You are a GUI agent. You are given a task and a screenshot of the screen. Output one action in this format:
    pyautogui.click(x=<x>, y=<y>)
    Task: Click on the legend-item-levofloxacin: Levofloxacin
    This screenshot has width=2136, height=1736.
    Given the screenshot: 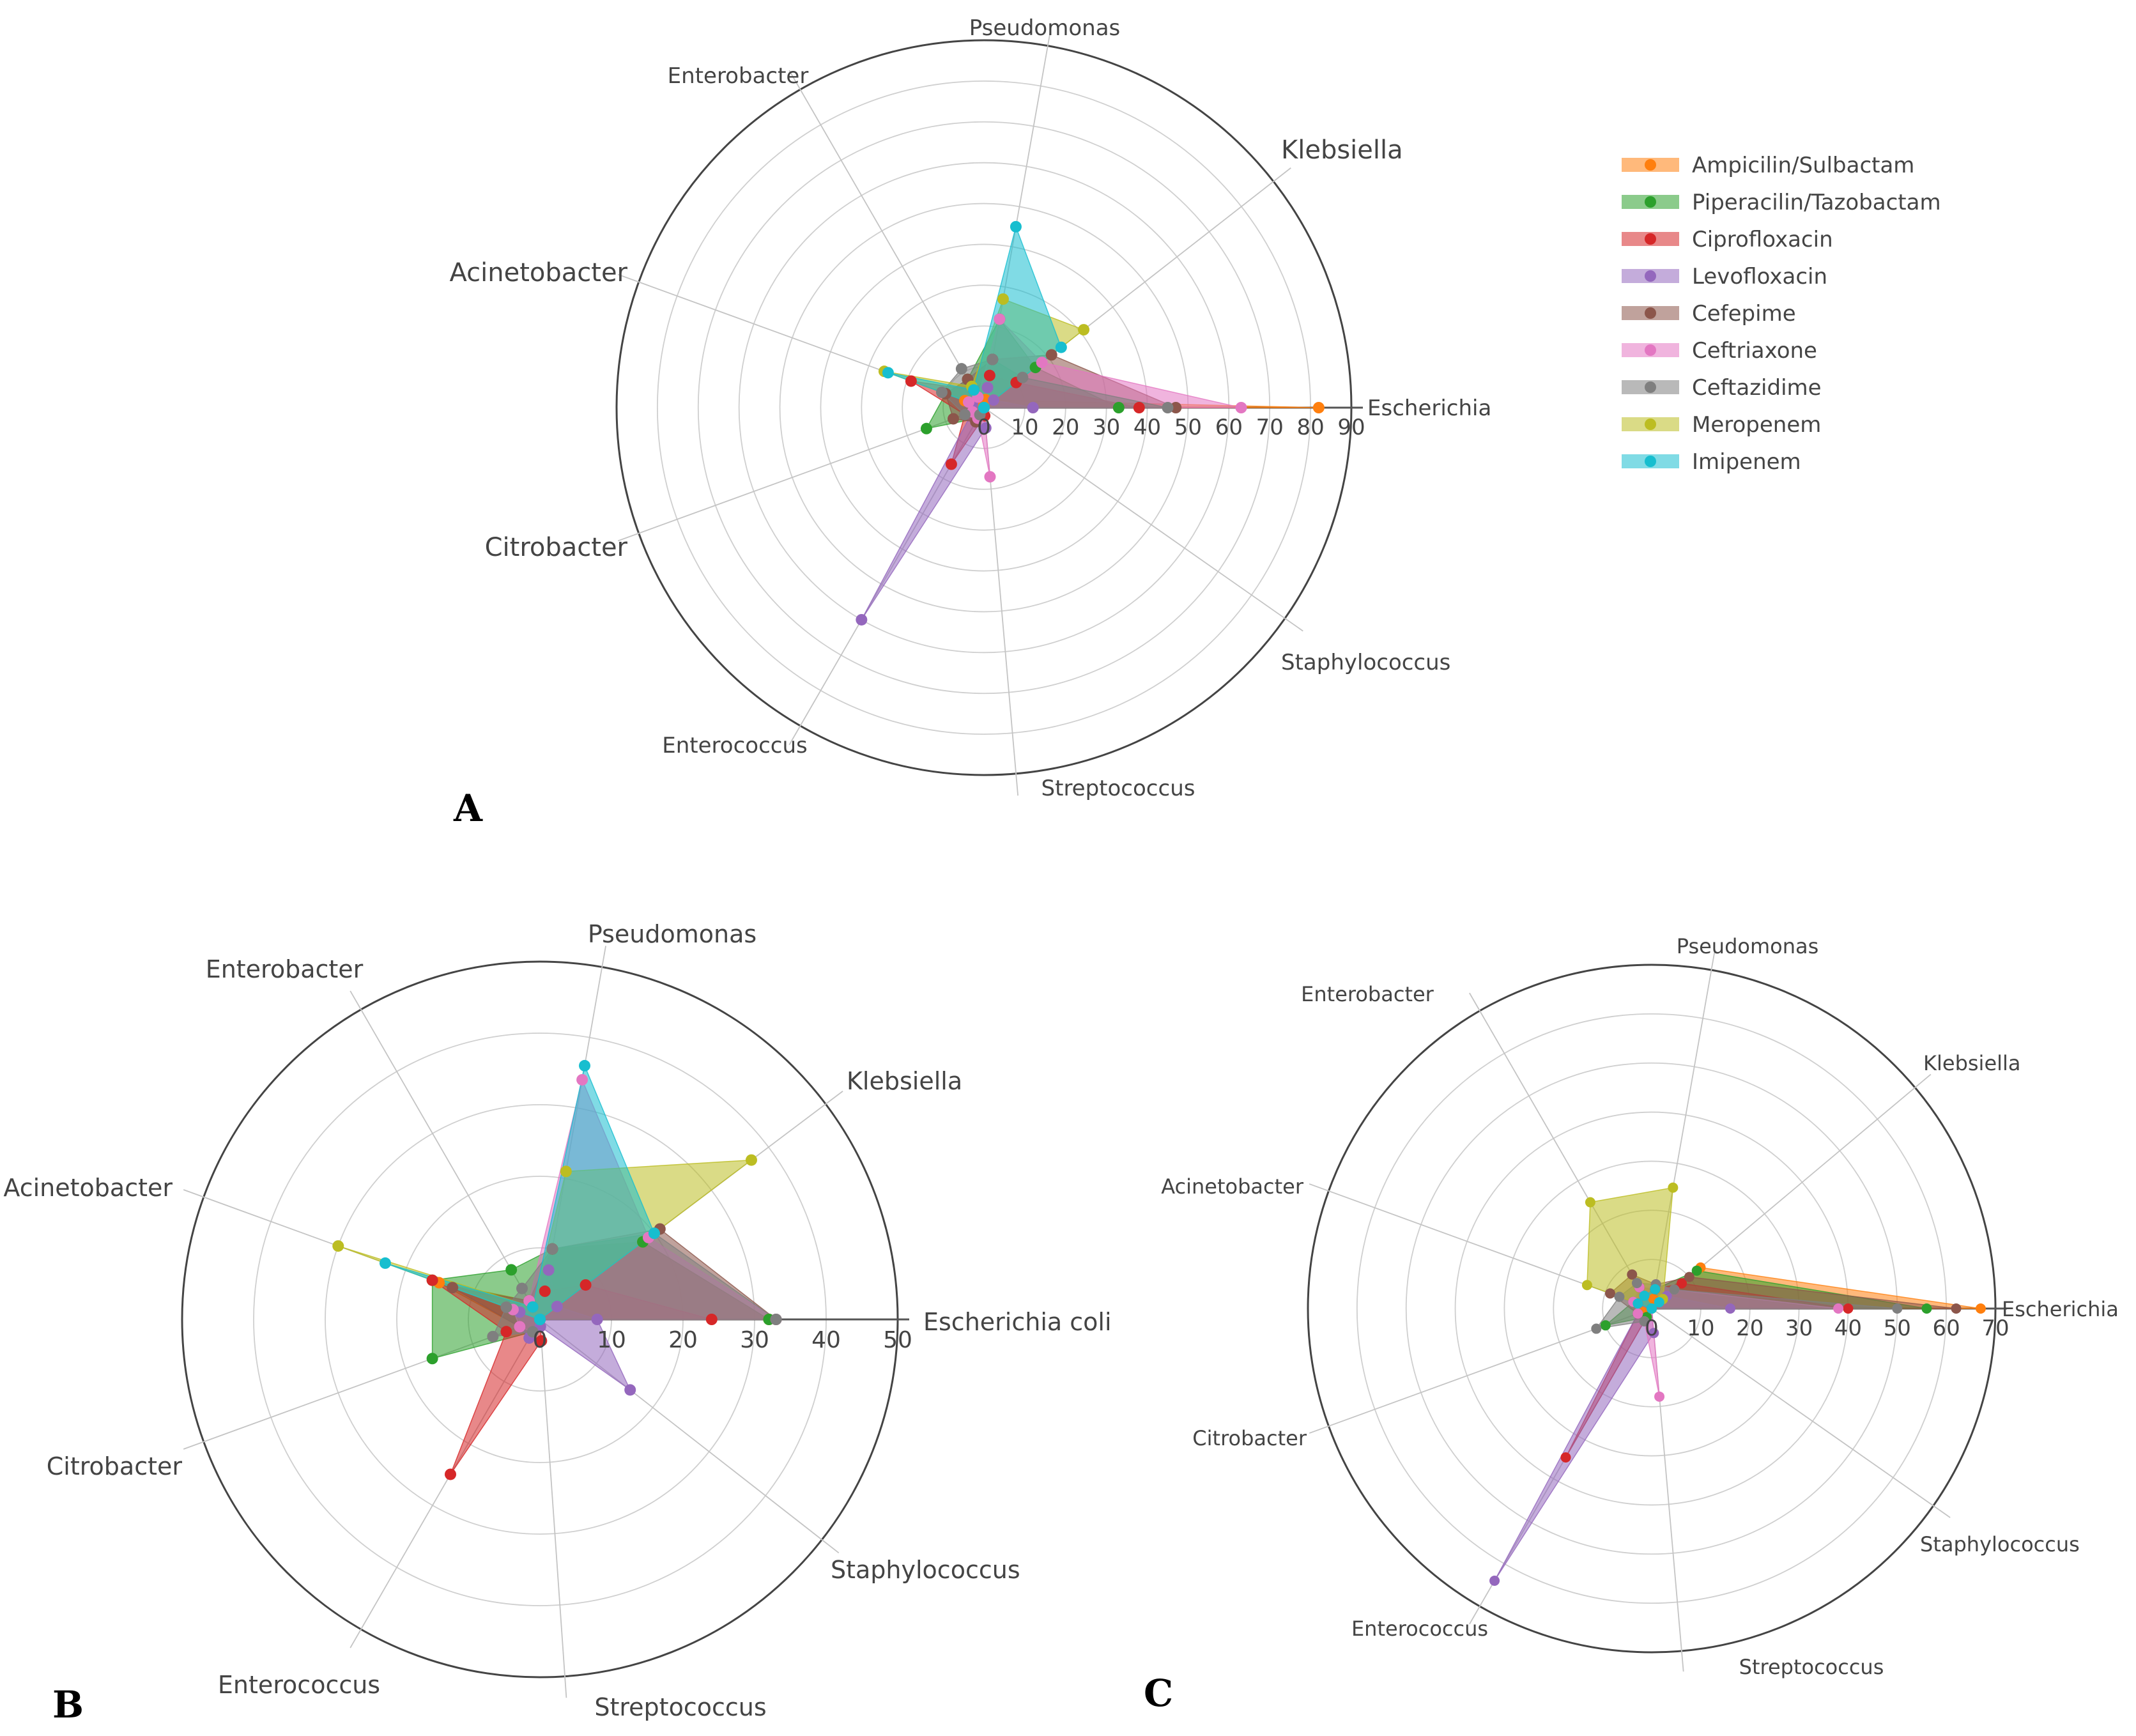 What is the action you would take?
    pyautogui.click(x=1724, y=276)
    